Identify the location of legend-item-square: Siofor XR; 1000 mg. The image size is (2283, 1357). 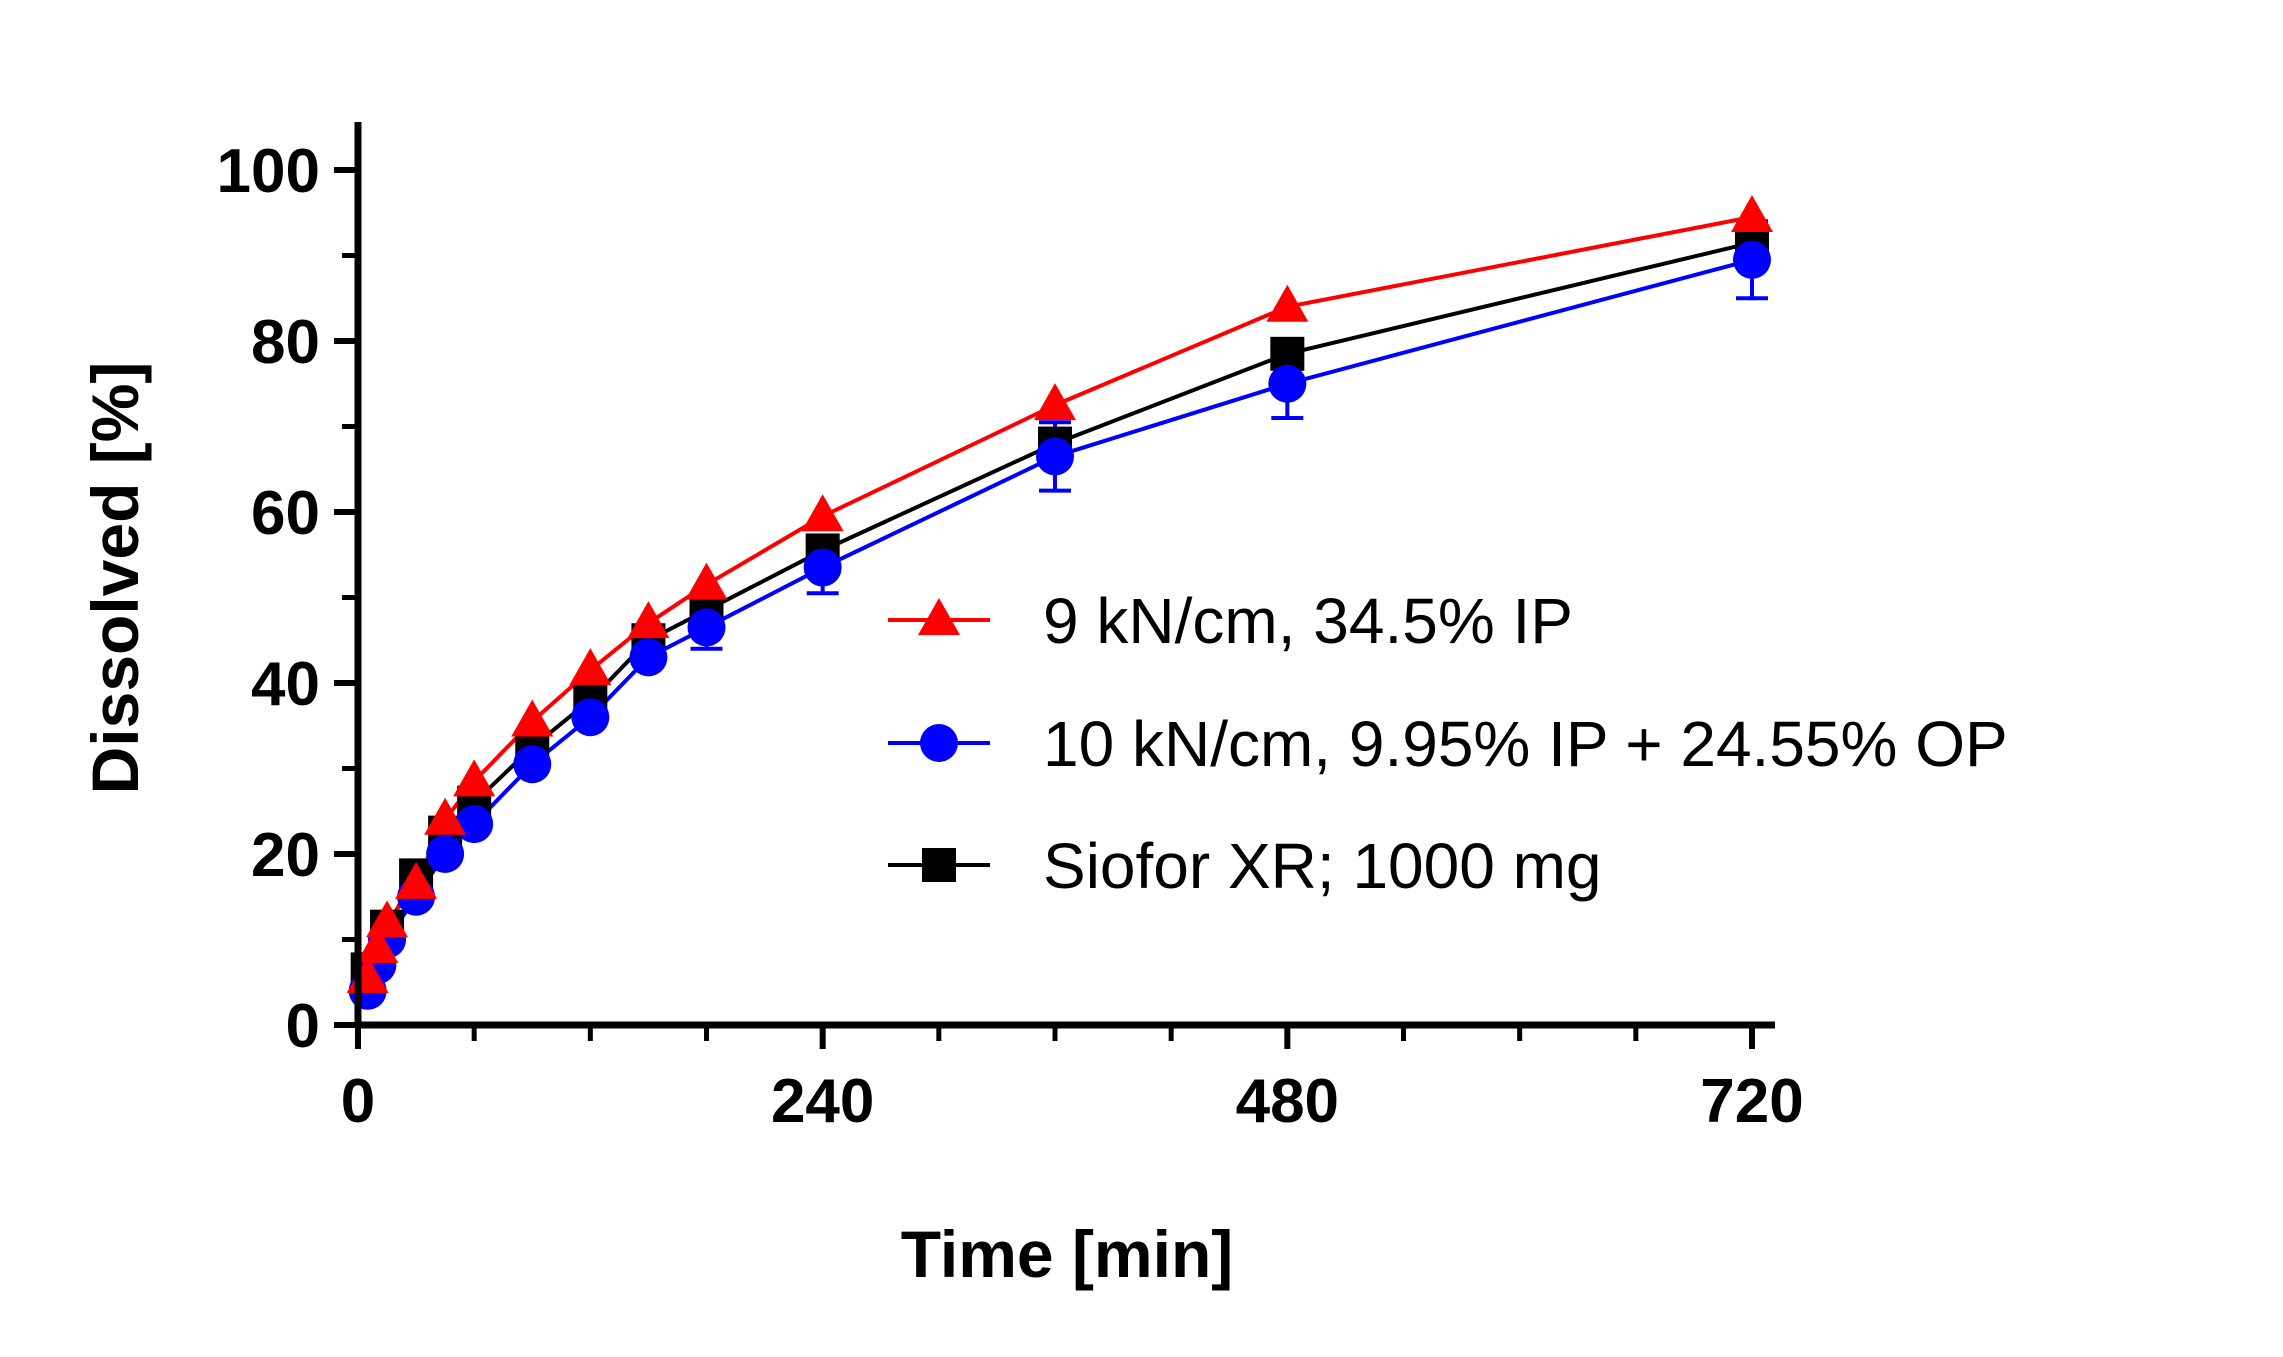
(1245, 866).